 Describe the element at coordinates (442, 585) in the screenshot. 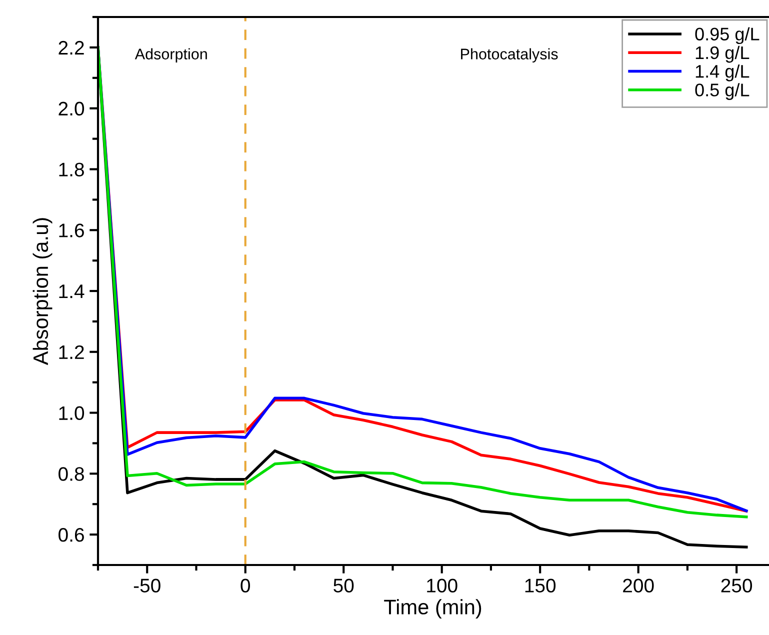

I see `x-tick-label: 100` at that location.